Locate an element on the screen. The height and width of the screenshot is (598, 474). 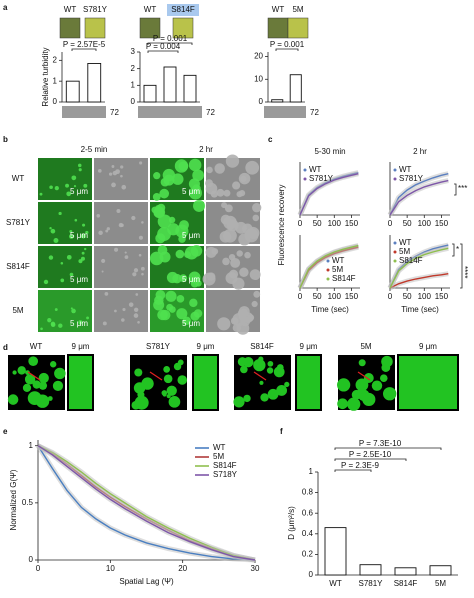
legend-label: 5M is located at coordinates (218, 456).